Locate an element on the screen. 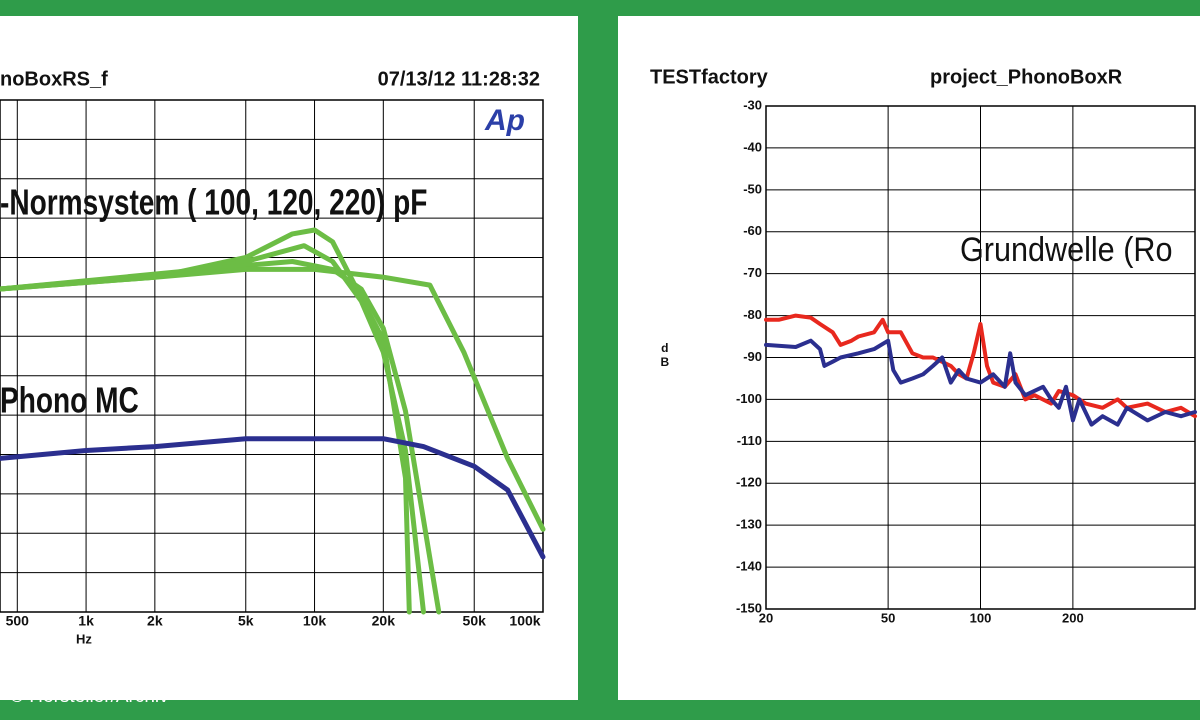  x-axis-label: Hz is located at coordinates (84, 638).